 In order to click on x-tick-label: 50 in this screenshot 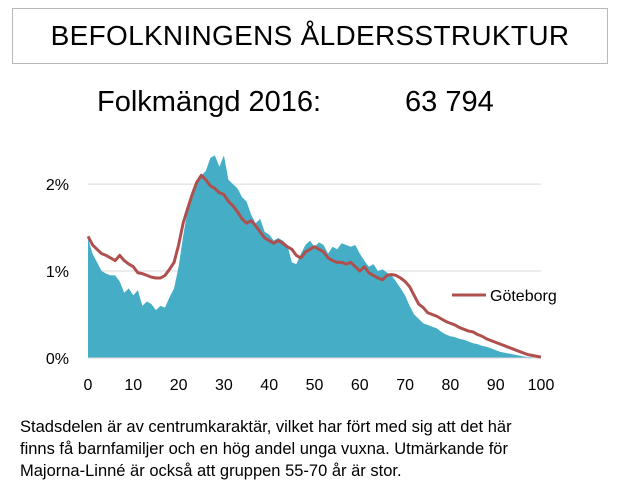, I will do `click(315, 385)`.